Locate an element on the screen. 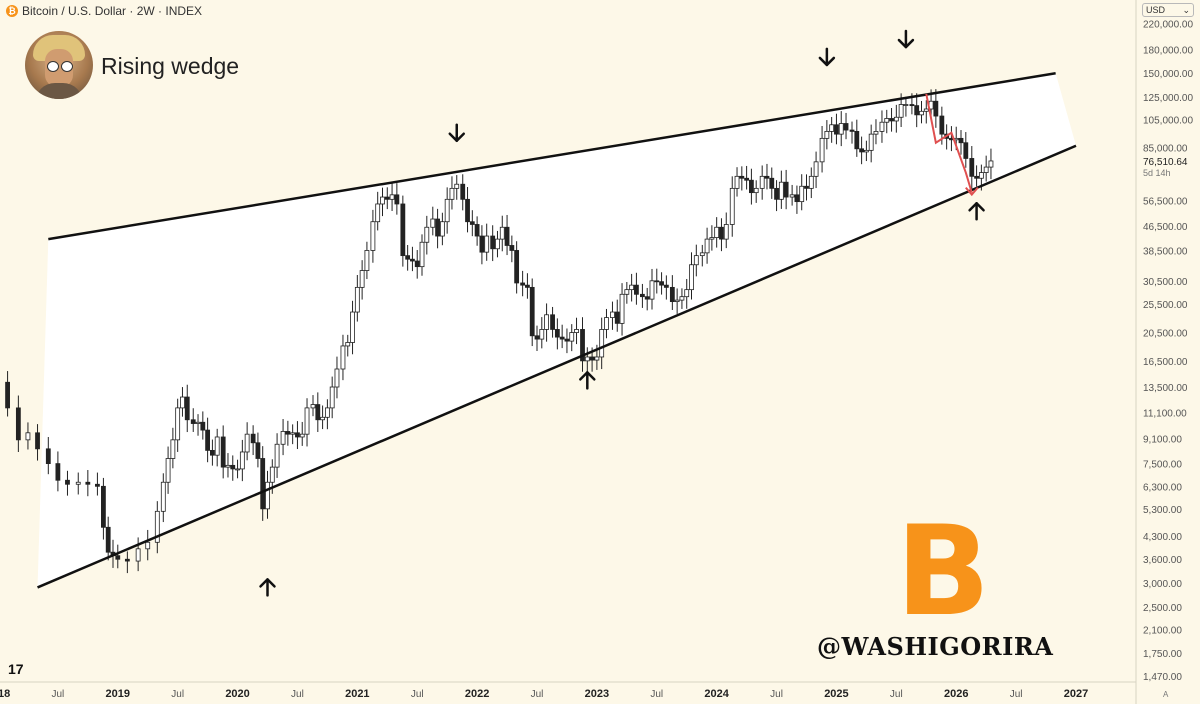 This screenshot has width=1200, height=704. symbol-label: Bitcoin / U.S. Dollar · 2W · INDEX is located at coordinates (112, 11).